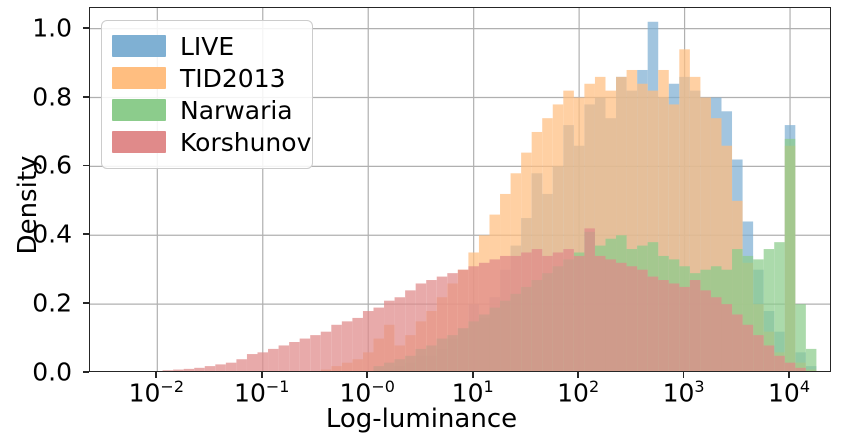 The image size is (843, 446). What do you see at coordinates (139, 78) in the screenshot?
I see `legend-swatch-tid2013` at bounding box center [139, 78].